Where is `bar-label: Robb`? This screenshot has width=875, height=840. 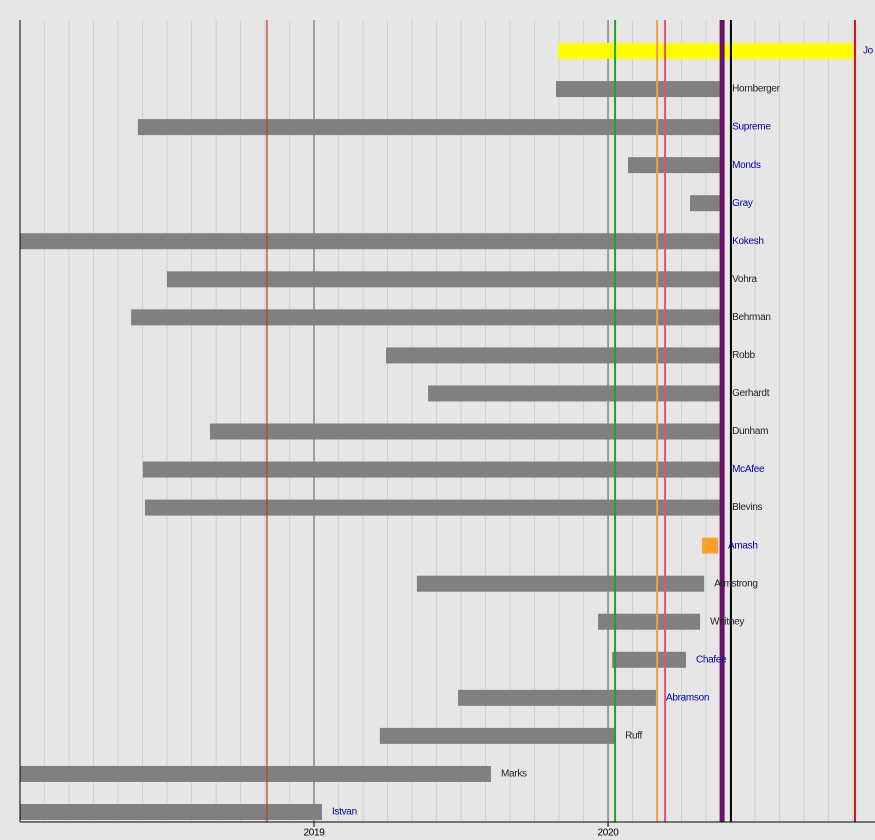
bar-label: Robb is located at coordinates (743, 355).